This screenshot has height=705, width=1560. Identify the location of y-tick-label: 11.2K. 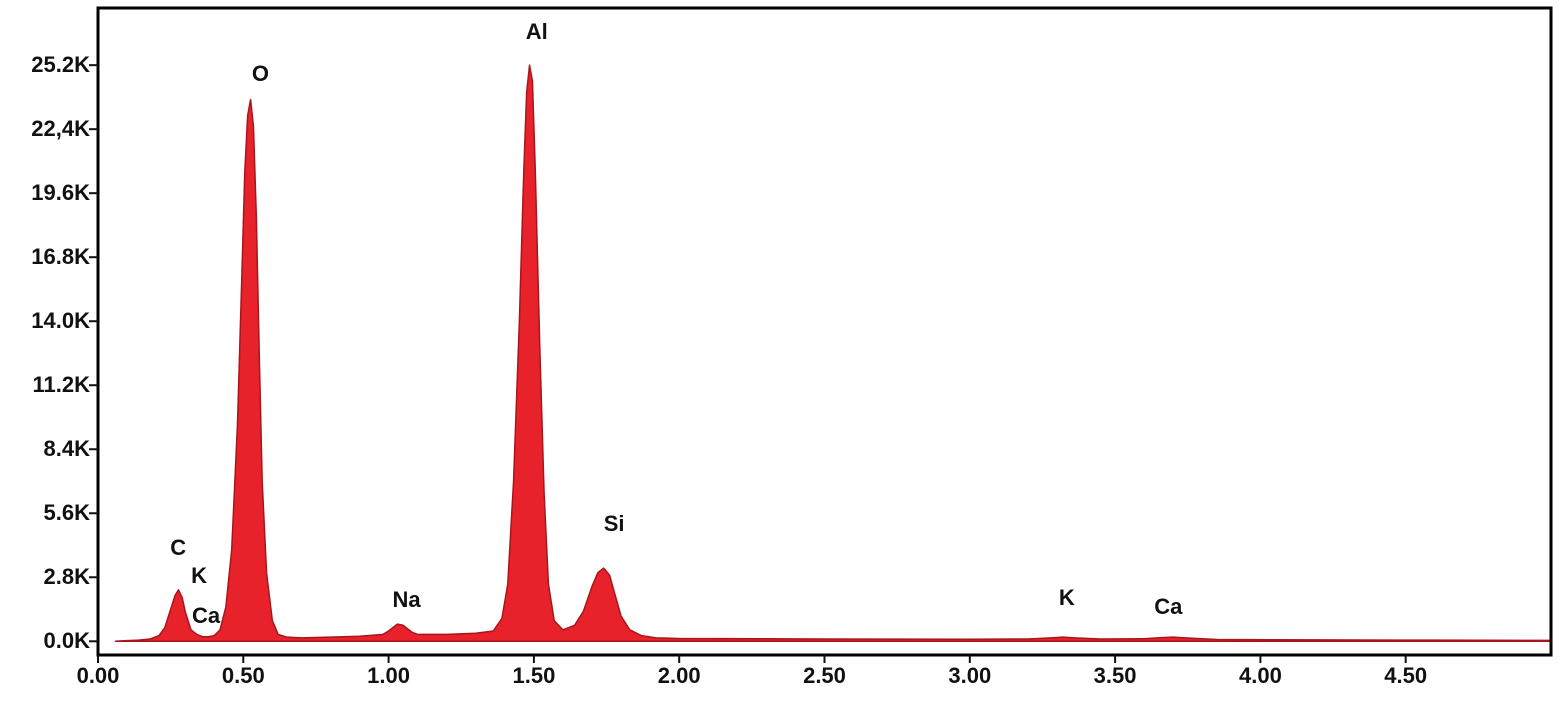
(62, 384).